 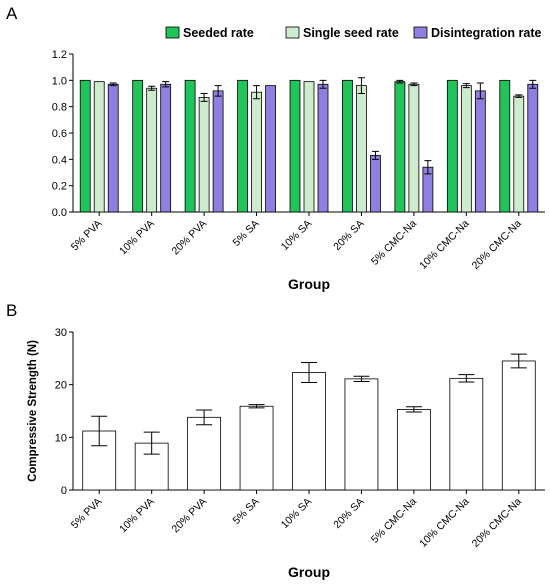 What do you see at coordinates (61, 438) in the screenshot?
I see `chart-b-y-tick-label: 10` at bounding box center [61, 438].